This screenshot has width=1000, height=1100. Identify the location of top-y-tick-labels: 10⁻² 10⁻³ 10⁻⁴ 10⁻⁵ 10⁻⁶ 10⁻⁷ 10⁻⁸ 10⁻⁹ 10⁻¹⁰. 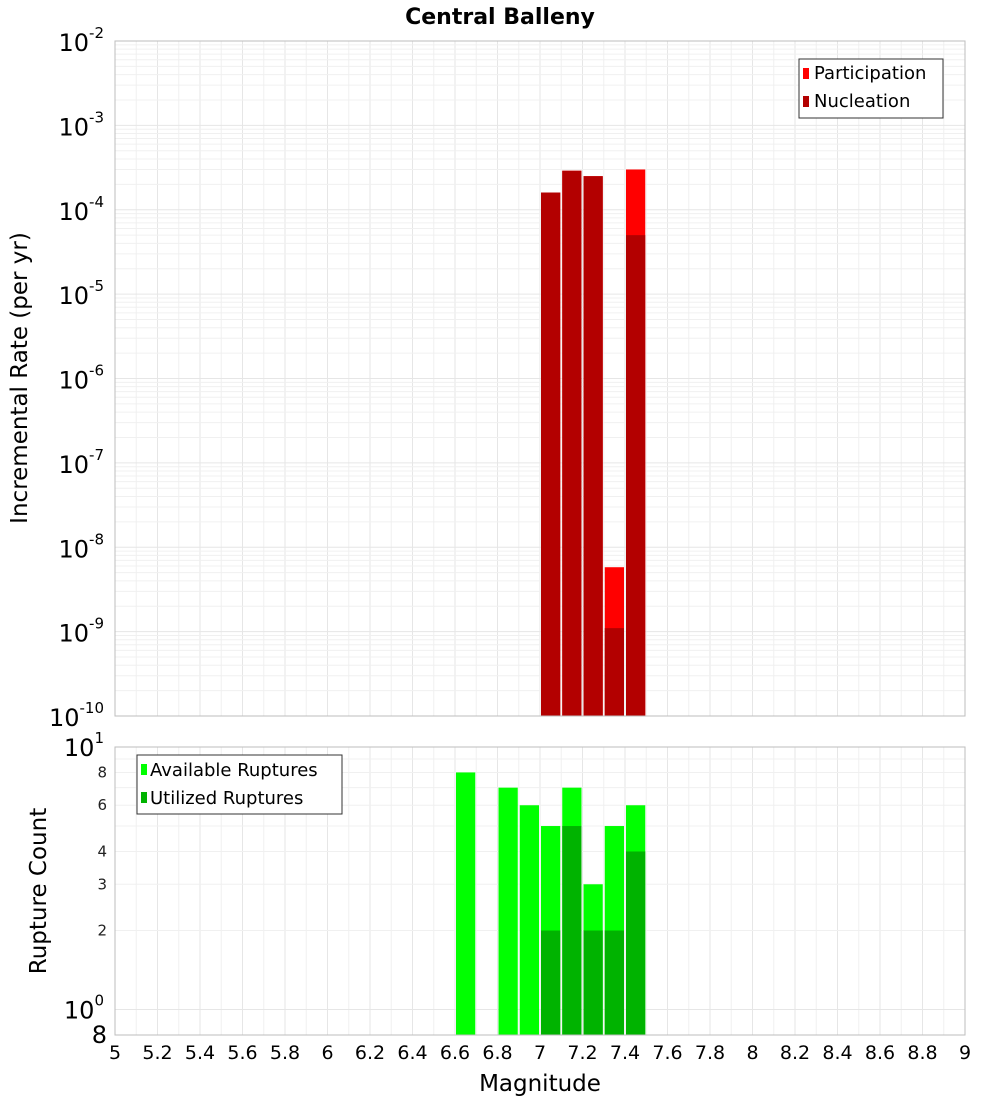
(76, 378).